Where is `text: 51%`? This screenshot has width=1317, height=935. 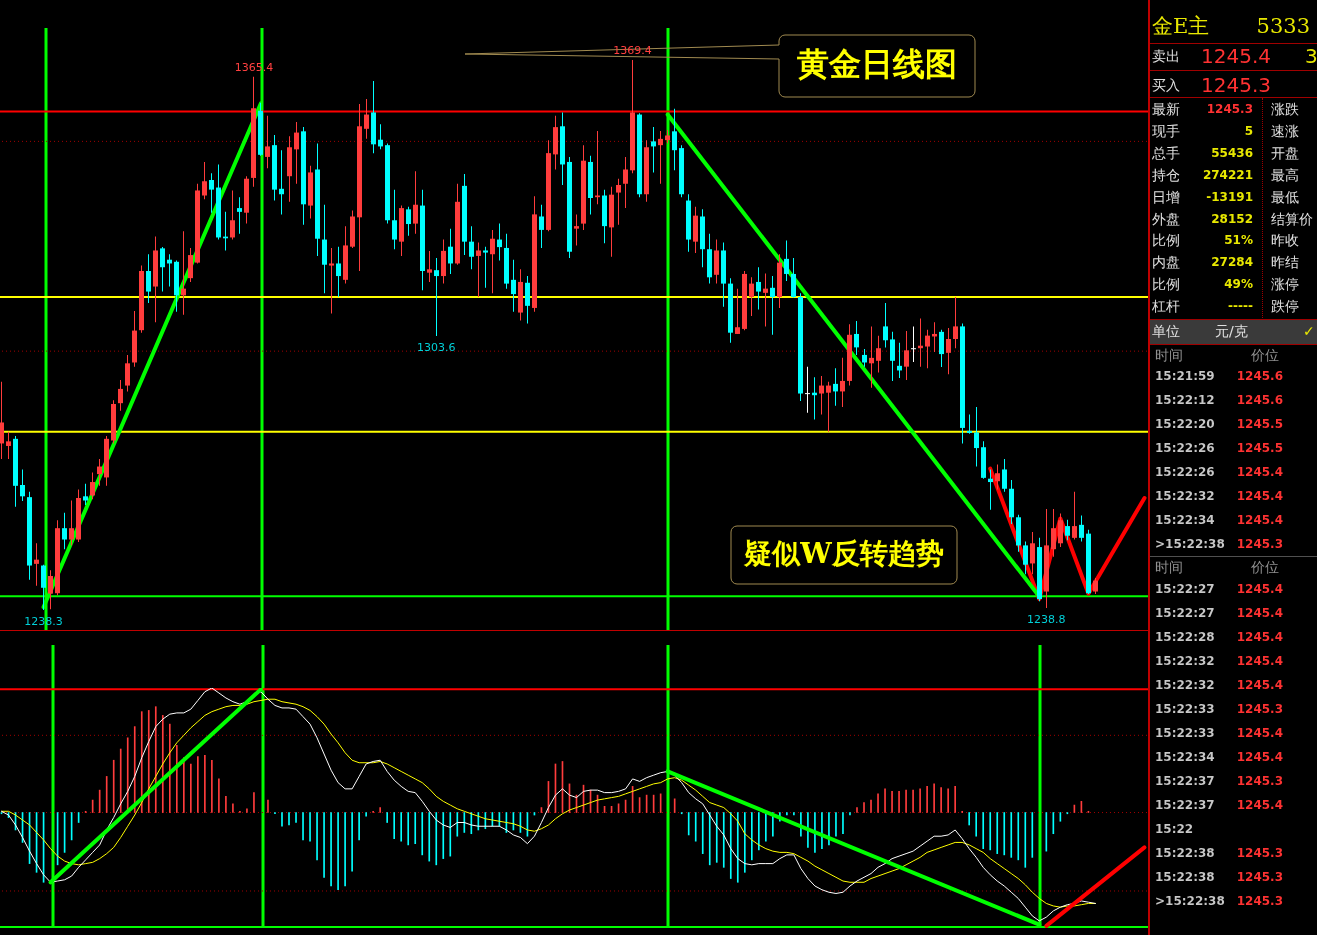
text: 51% is located at coordinates (1238, 241).